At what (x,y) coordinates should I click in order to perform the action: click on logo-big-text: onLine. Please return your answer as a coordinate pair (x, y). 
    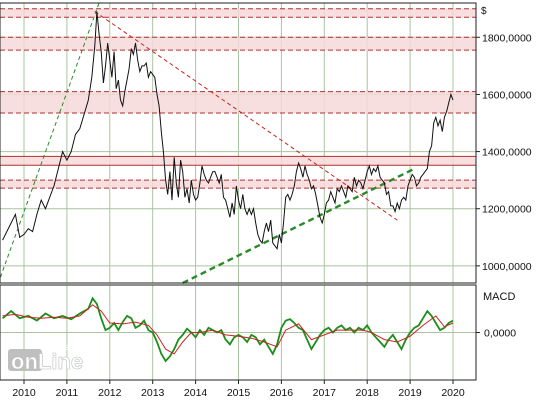
    Looking at the image, I should click on (47, 361).